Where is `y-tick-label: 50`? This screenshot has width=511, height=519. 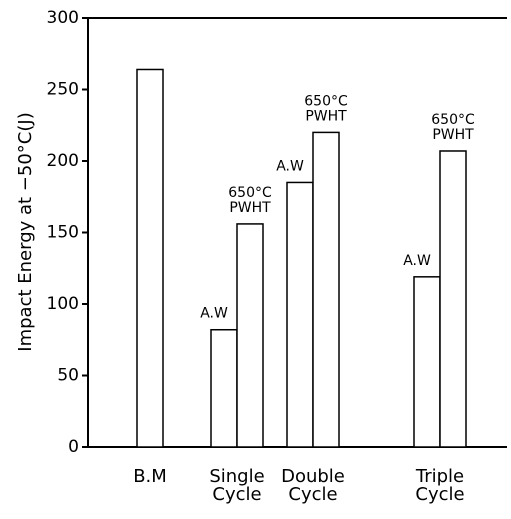 y-tick-label: 50 is located at coordinates (68, 376).